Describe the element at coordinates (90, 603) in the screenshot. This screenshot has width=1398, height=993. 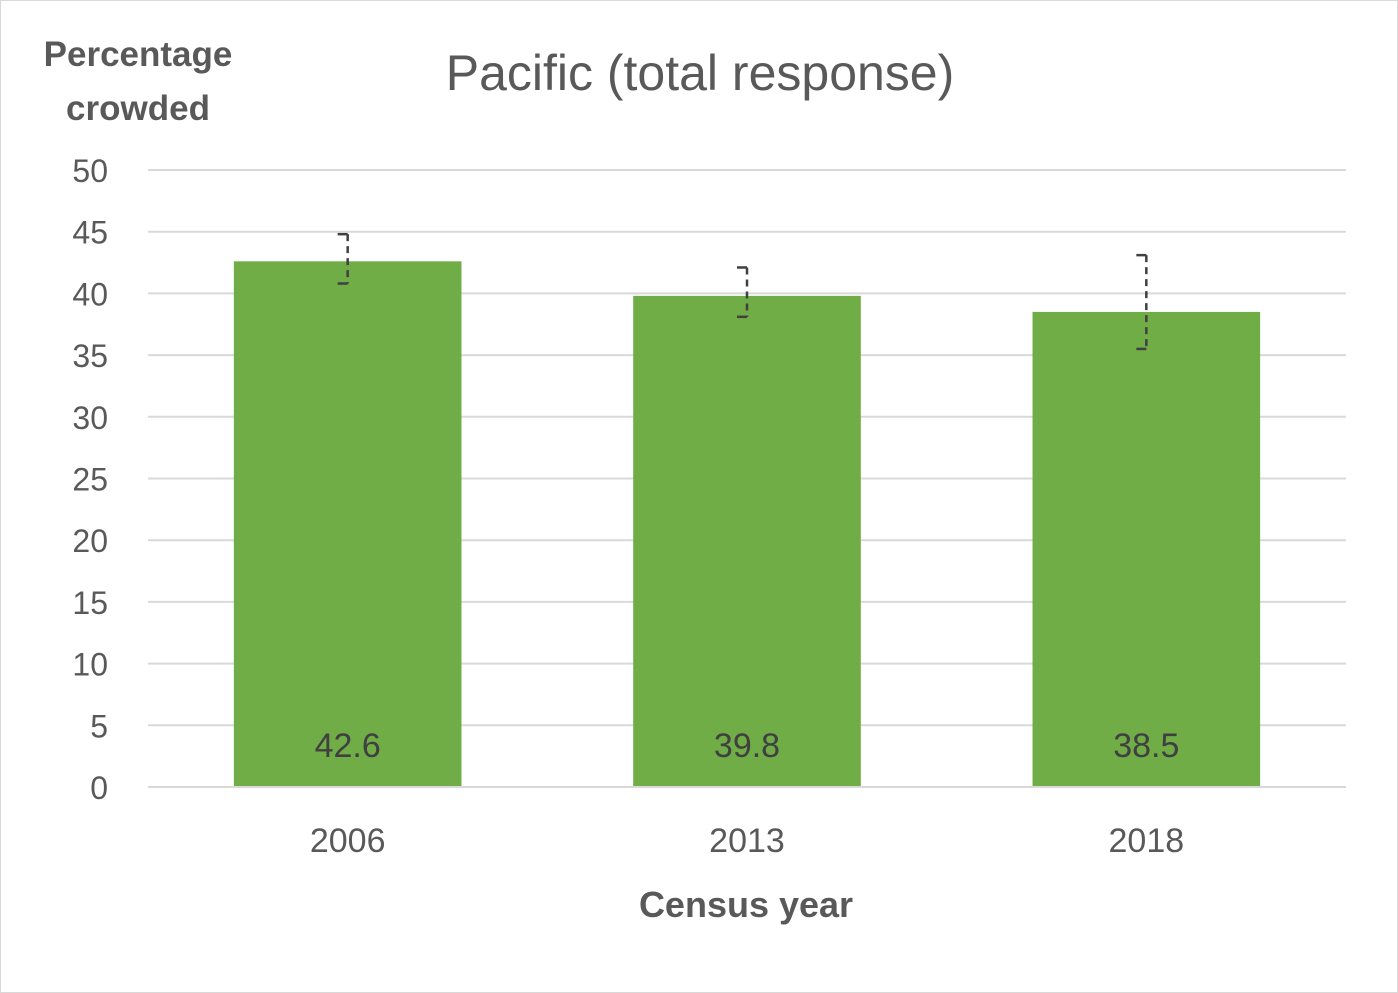
I see `y-tick-label-15: 15` at that location.